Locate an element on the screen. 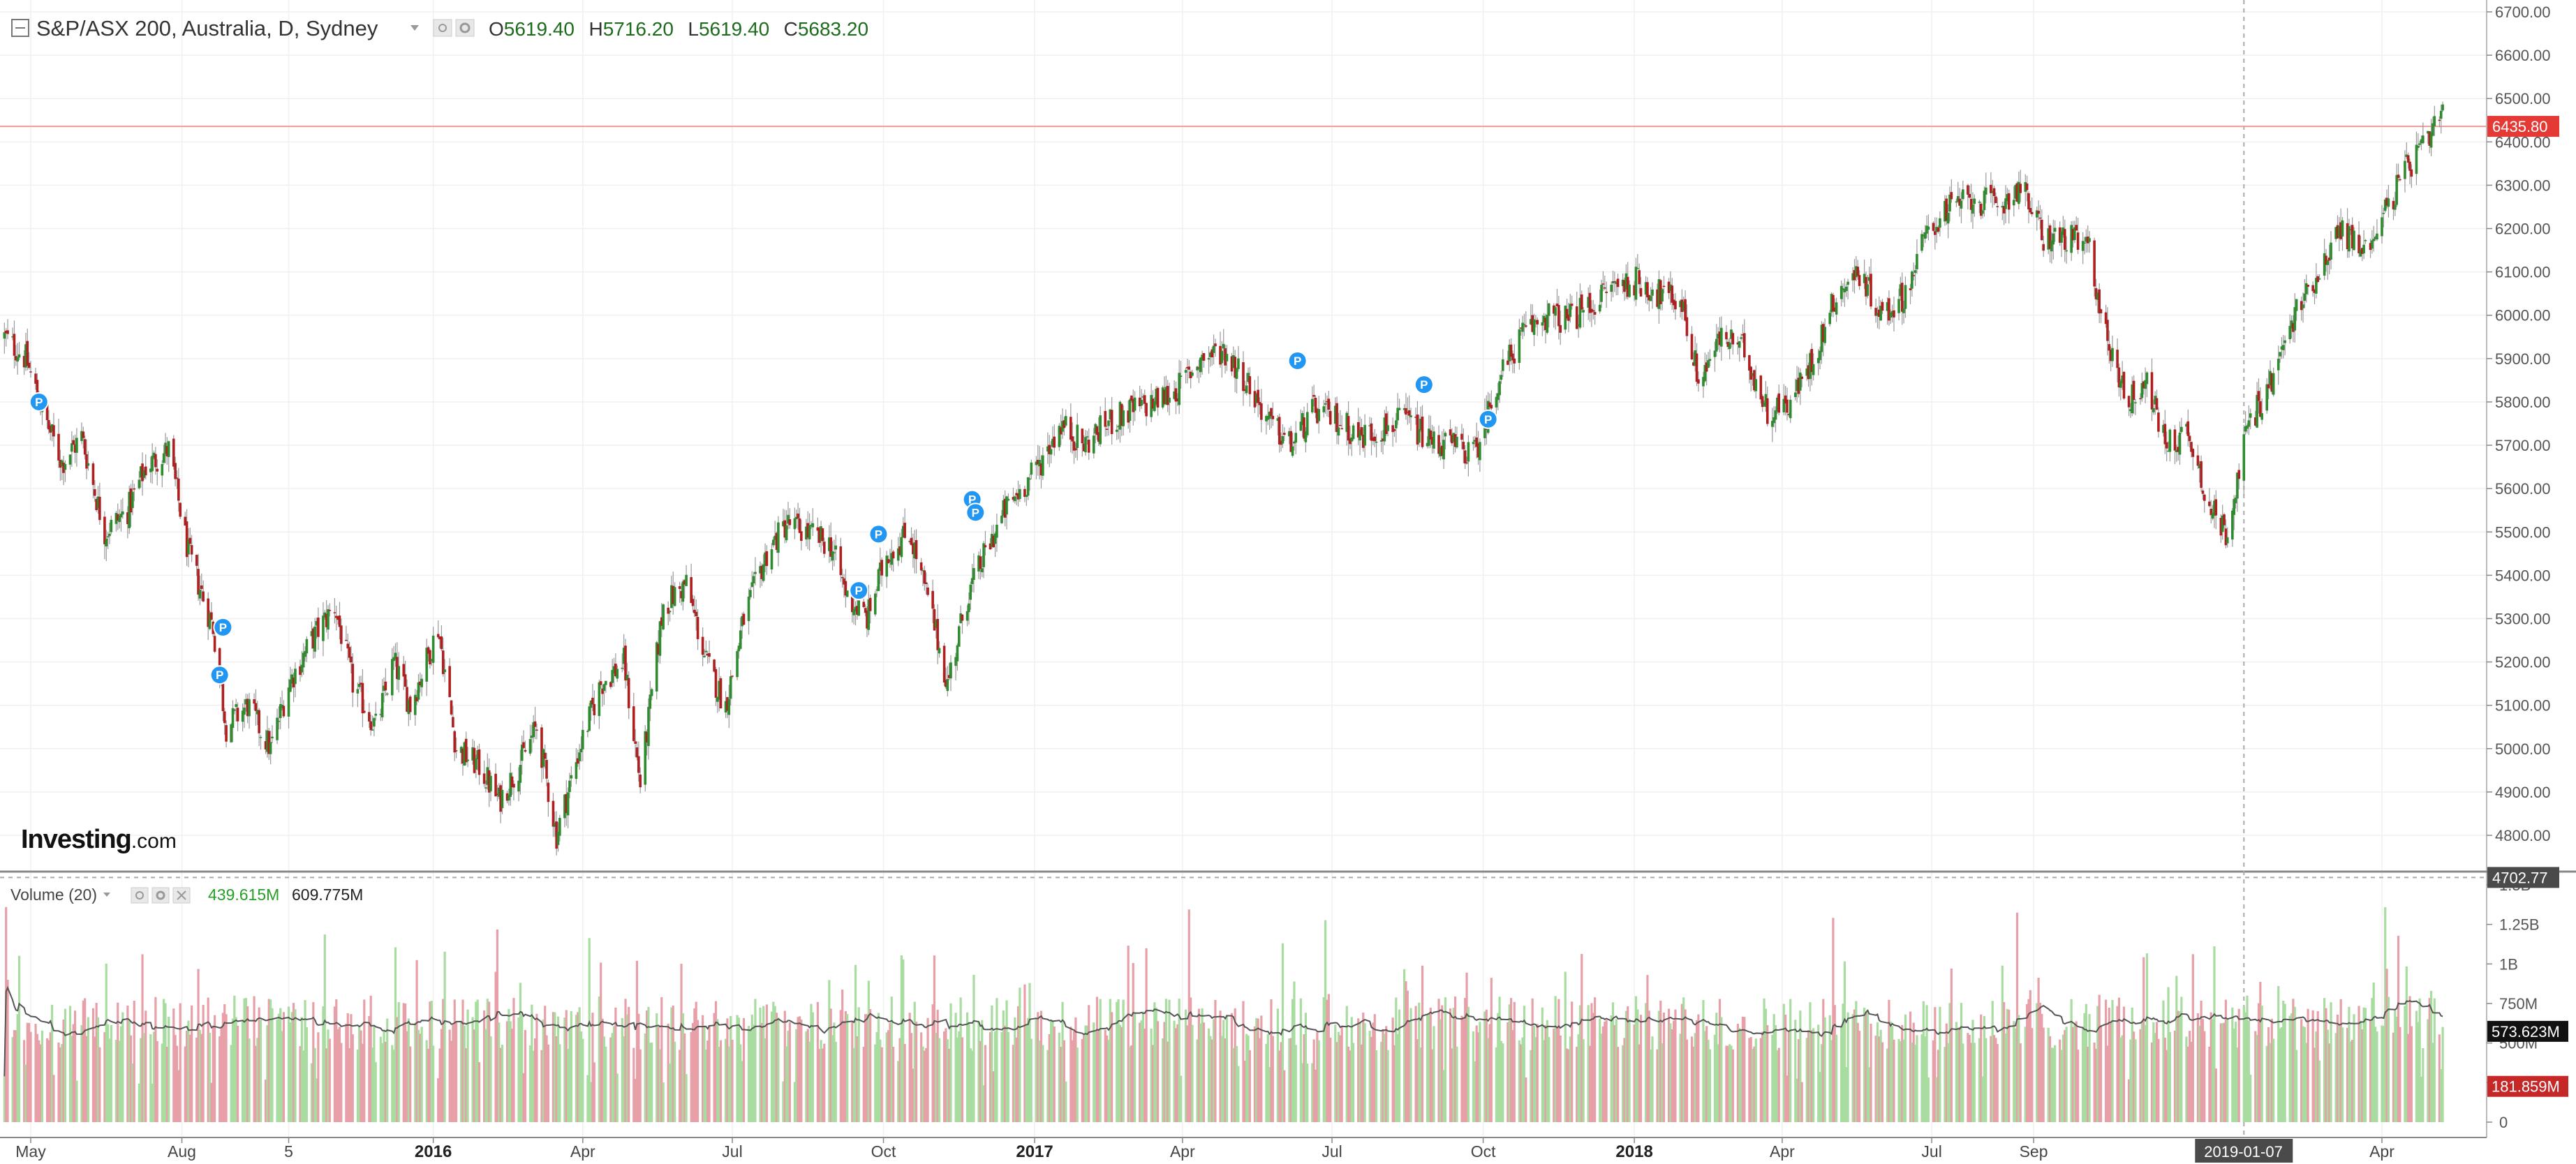 This screenshot has width=2576, height=1164. symbol-title: S&P/ASX 200, Australia, D, Sydney is located at coordinates (207, 28).